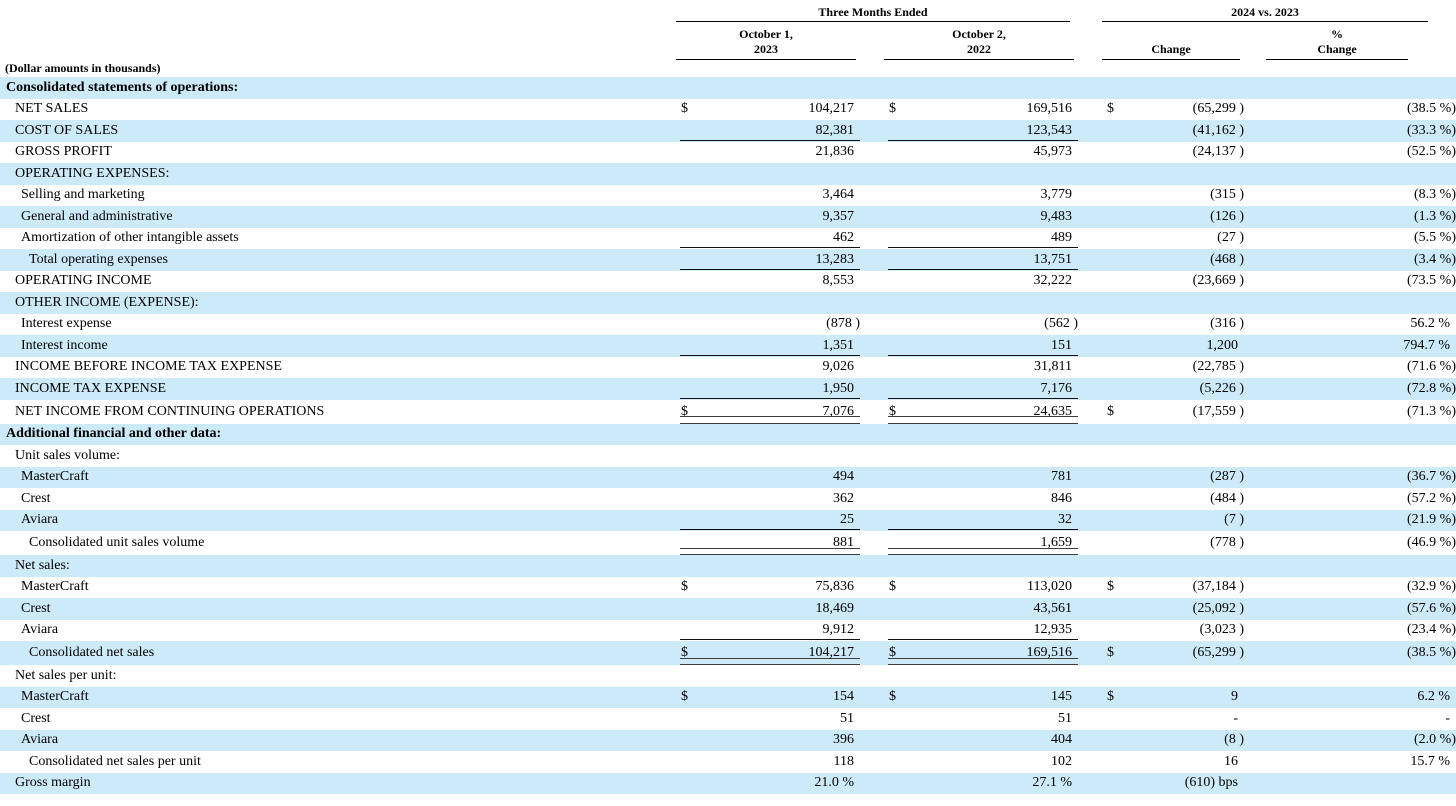 The image size is (1456, 806). I want to click on row-label: Crest, so click(36, 498).